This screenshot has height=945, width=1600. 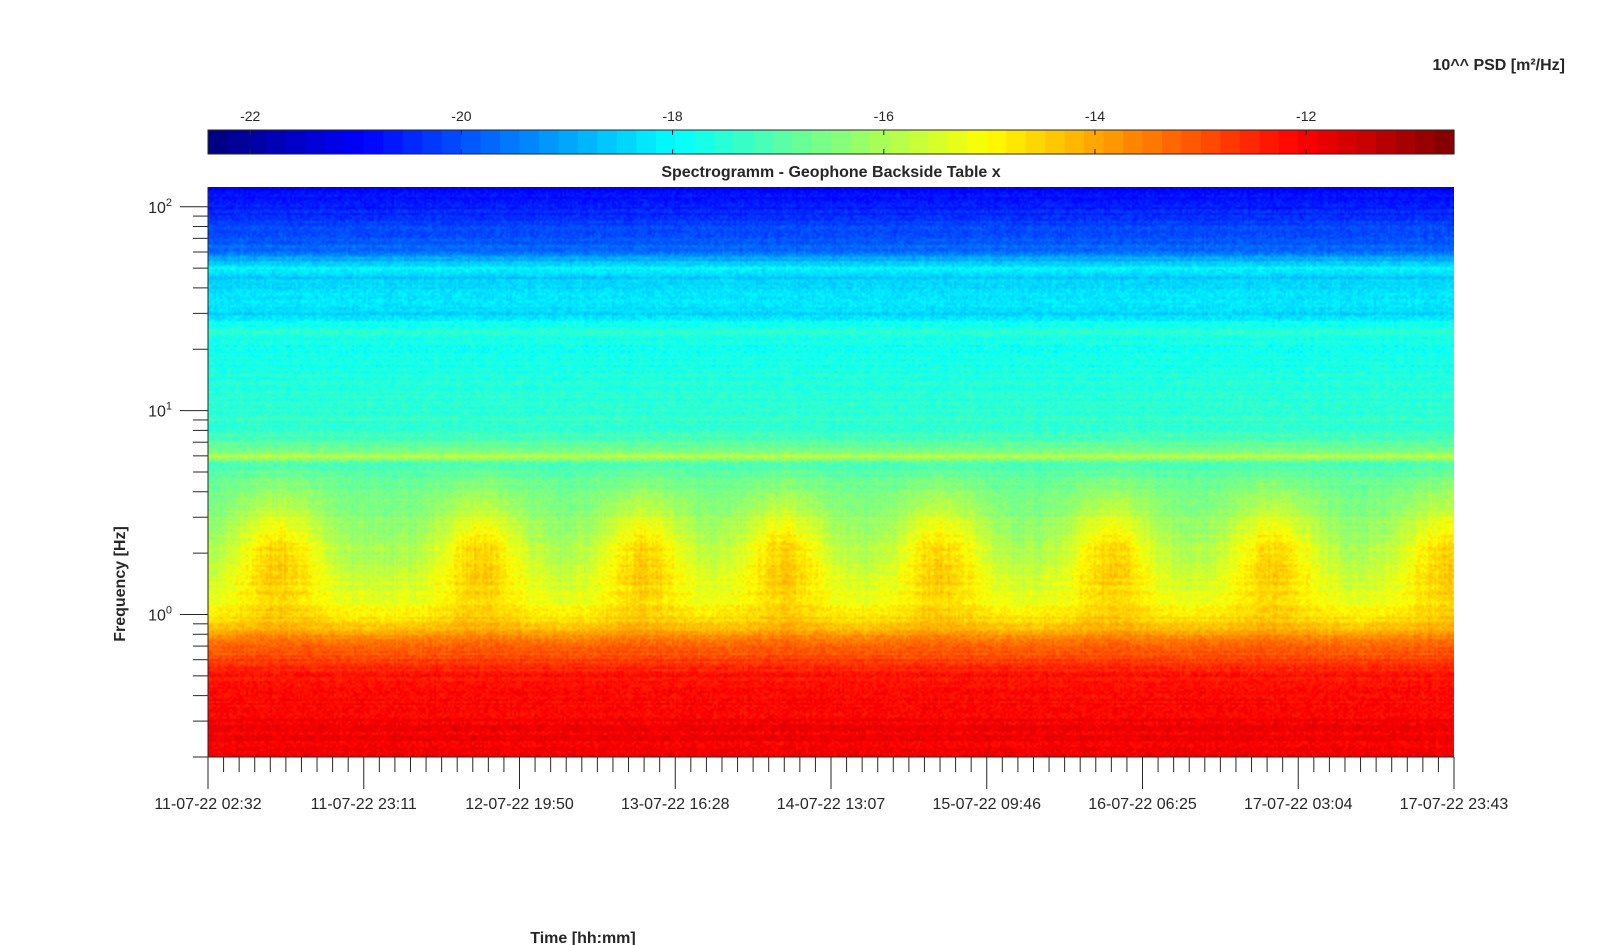 What do you see at coordinates (672, 116) in the screenshot?
I see `colorbar-tick-label: -18` at bounding box center [672, 116].